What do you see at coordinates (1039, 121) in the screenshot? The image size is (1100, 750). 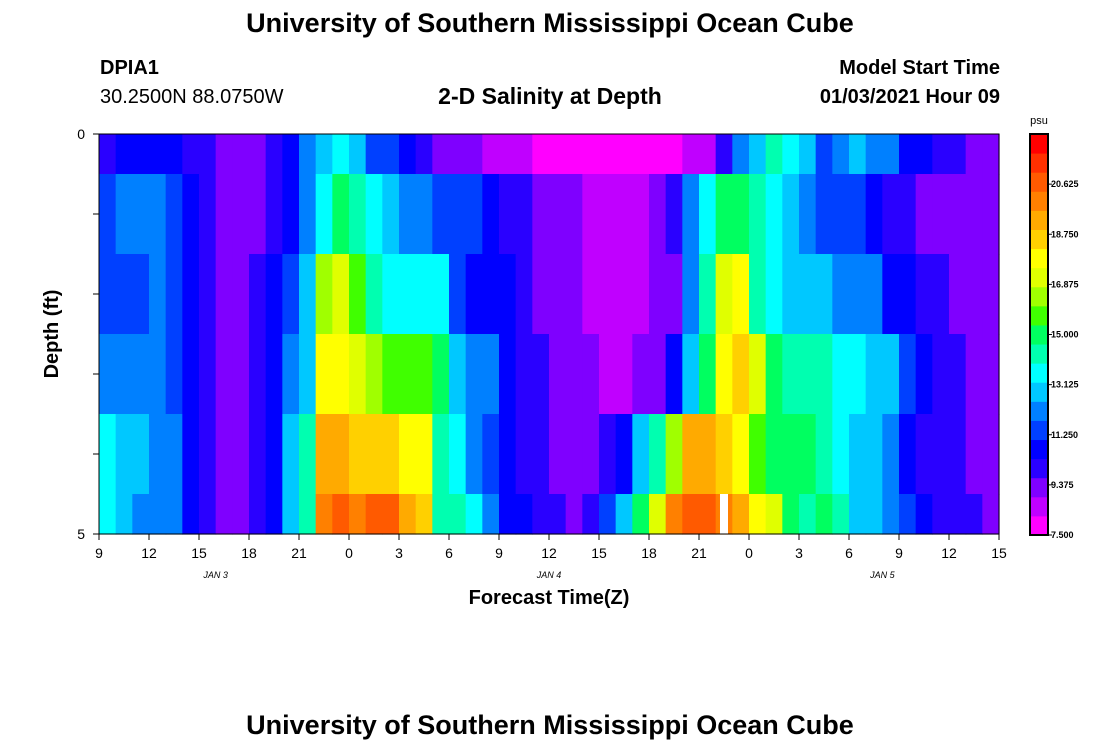 I see `colorbar-unit: psu` at bounding box center [1039, 121].